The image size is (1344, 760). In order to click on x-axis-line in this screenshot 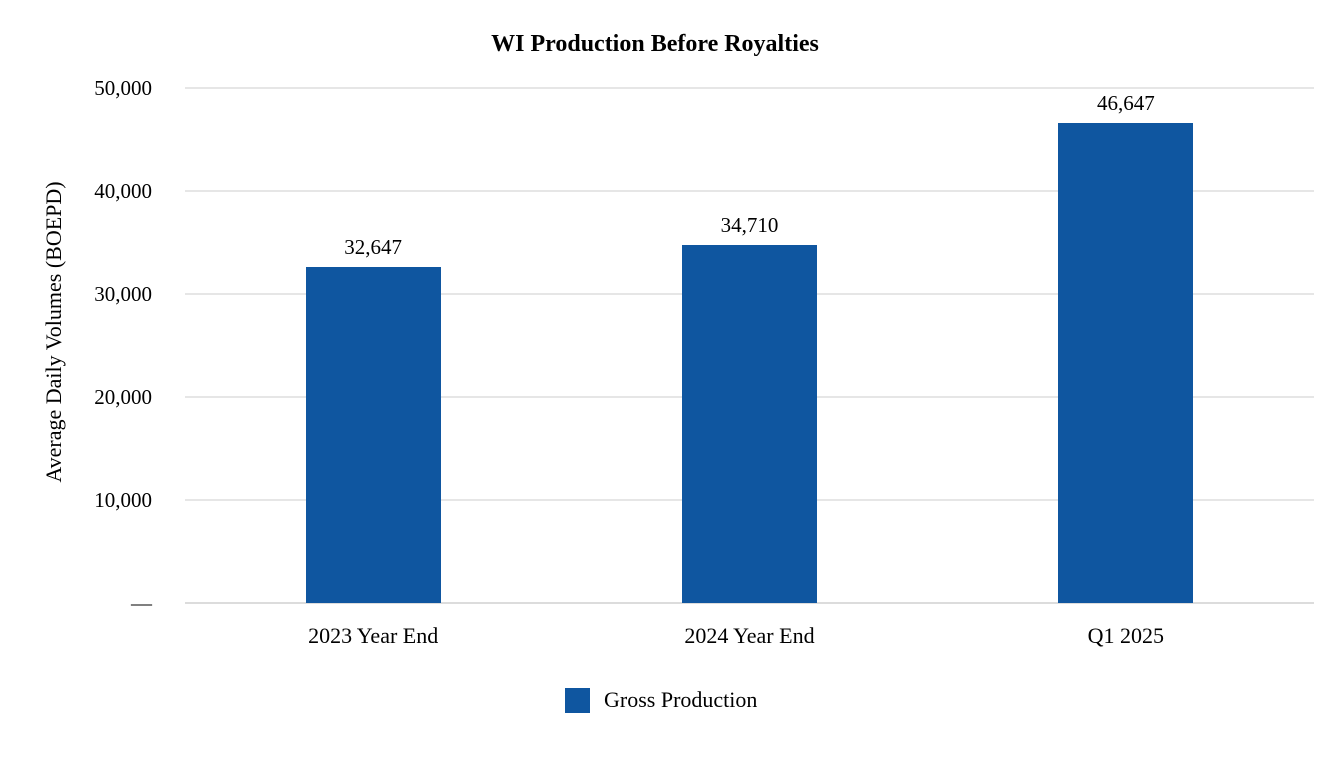, I will do `click(749, 603)`.